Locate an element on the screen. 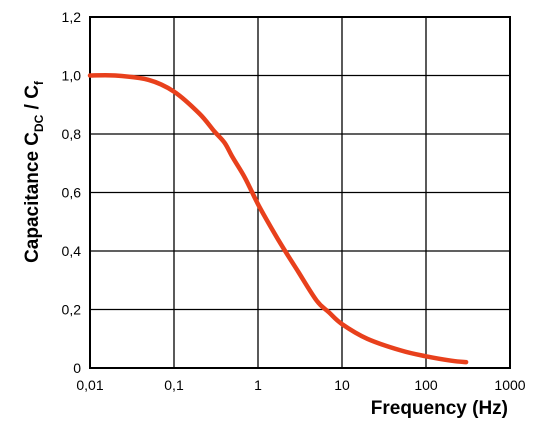  x-tick-label: 10 is located at coordinates (342, 385).